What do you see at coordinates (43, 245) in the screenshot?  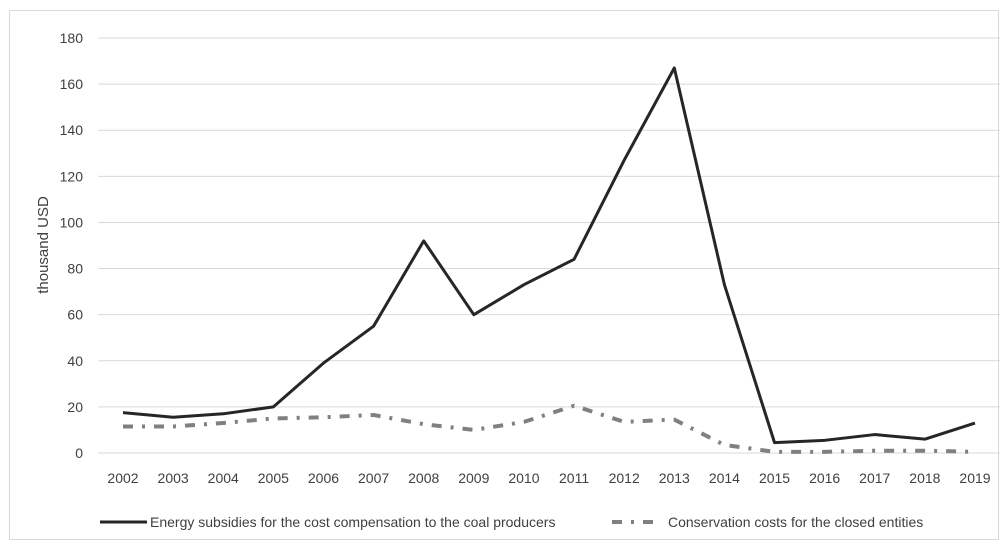 I see `y-axis-label: thousand USD` at bounding box center [43, 245].